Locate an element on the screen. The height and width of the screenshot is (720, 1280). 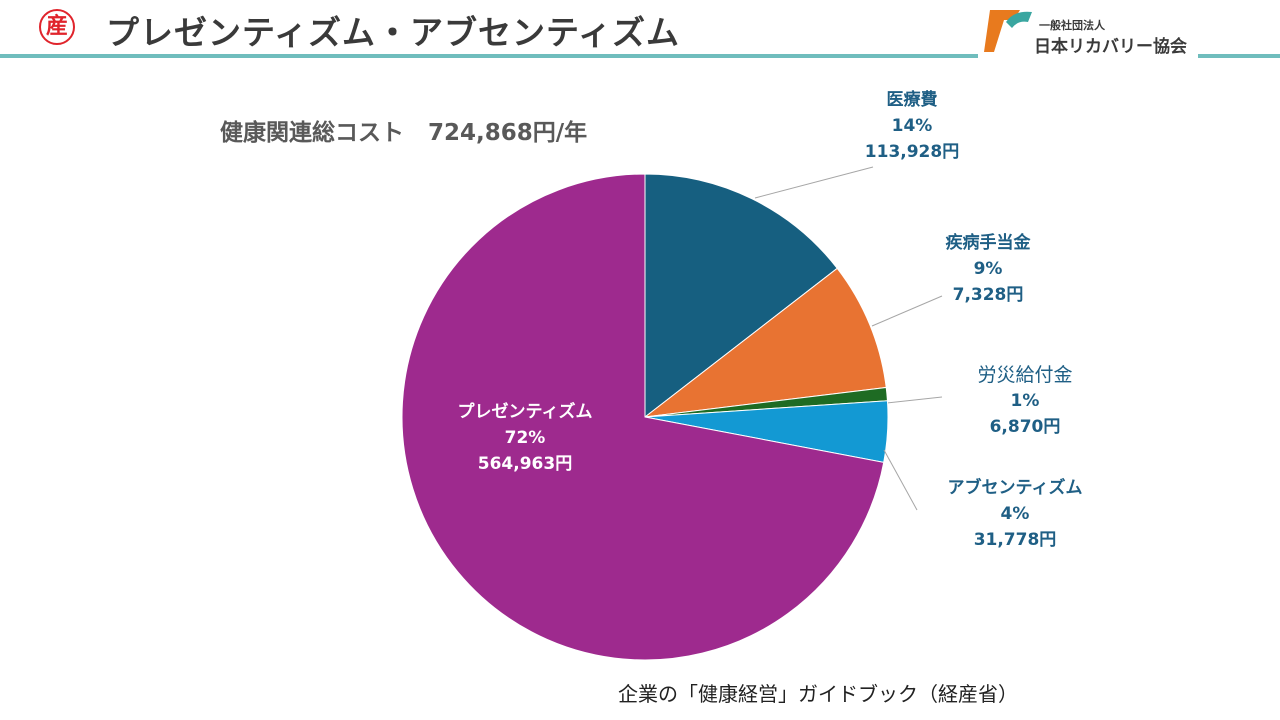
data-label-amount: 113,928円 is located at coordinates (912, 152).